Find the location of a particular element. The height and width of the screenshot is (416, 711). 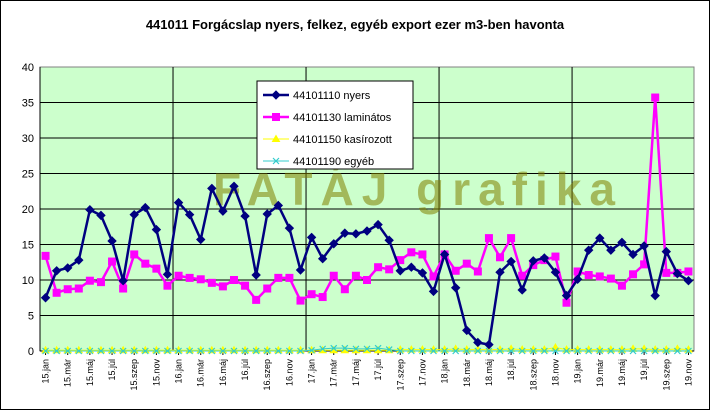

x-tick-label: 18.jan is located at coordinates (445, 371).